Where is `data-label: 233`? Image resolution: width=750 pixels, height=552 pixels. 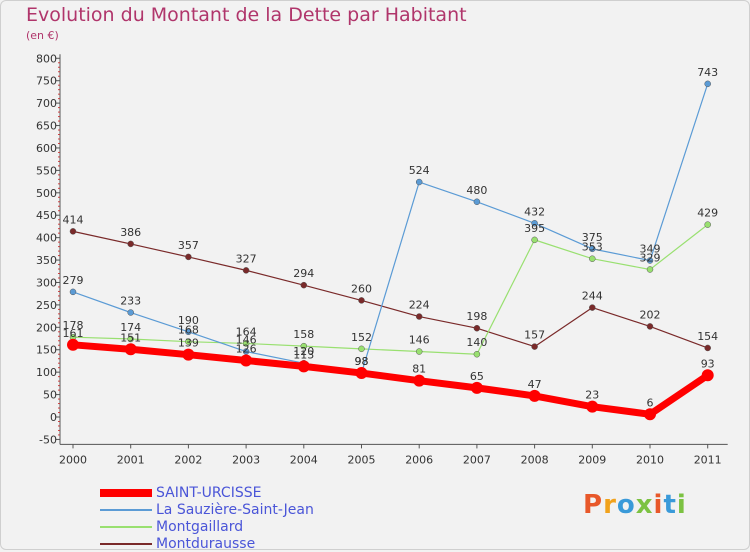
data-label: 233 is located at coordinates (130, 301).